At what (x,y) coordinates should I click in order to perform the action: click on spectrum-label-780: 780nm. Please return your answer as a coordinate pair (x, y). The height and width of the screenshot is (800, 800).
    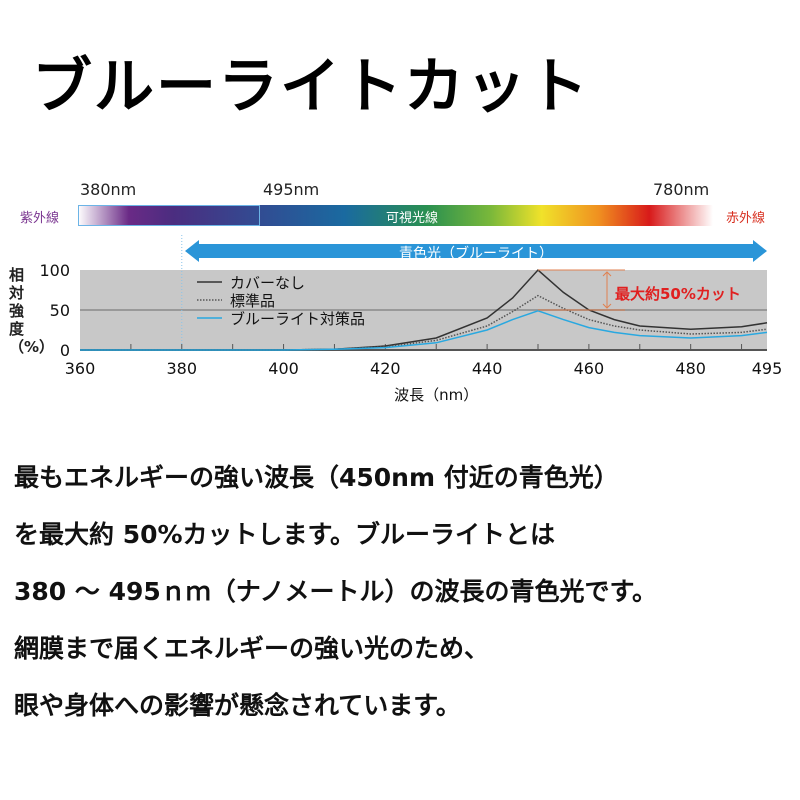
    Looking at the image, I should click on (681, 189).